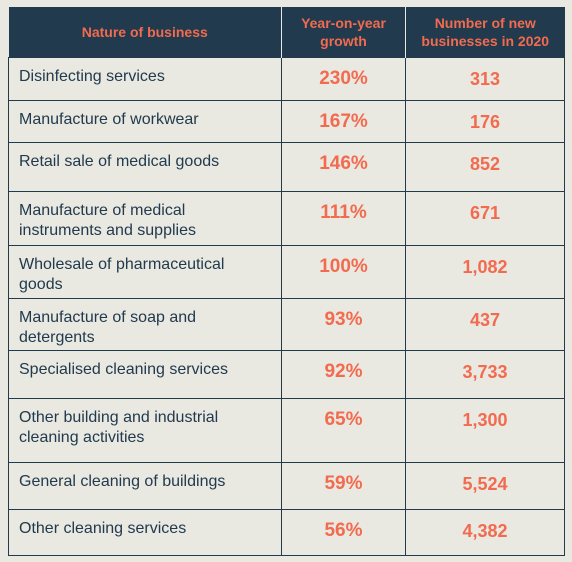  Describe the element at coordinates (145, 121) in the screenshot. I see `business-name: Manufacture of workwear` at that location.